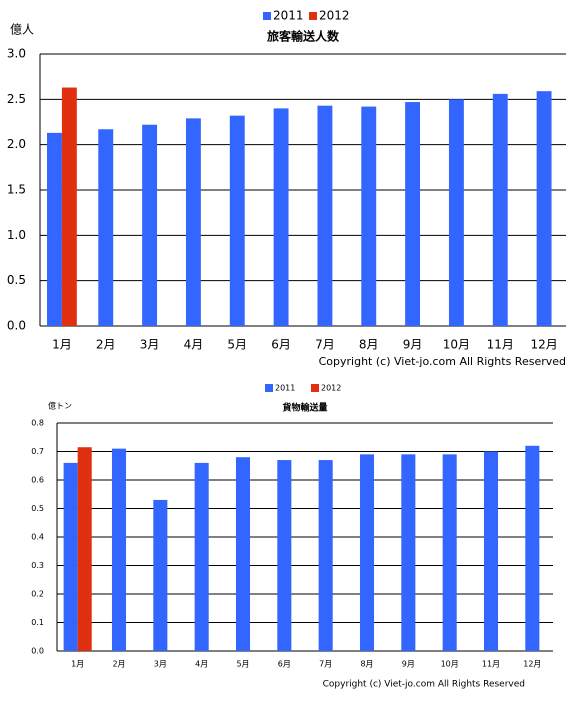 The width and height of the screenshot is (580, 709). Describe the element at coordinates (37, 480) in the screenshot. I see `y-tick-label: 0.6` at that location.